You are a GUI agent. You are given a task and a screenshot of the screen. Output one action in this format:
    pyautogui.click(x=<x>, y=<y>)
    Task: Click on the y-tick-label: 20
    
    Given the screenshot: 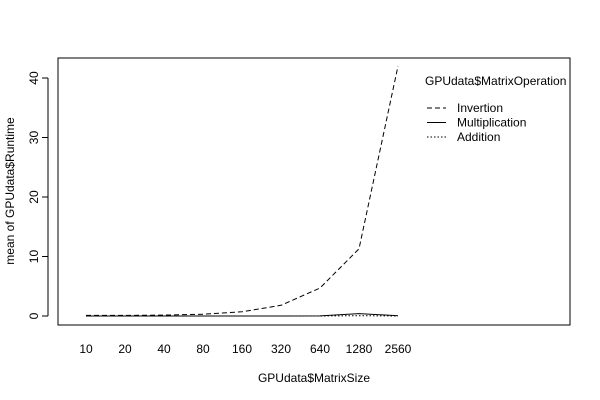 What is the action you would take?
    pyautogui.click(x=34, y=197)
    